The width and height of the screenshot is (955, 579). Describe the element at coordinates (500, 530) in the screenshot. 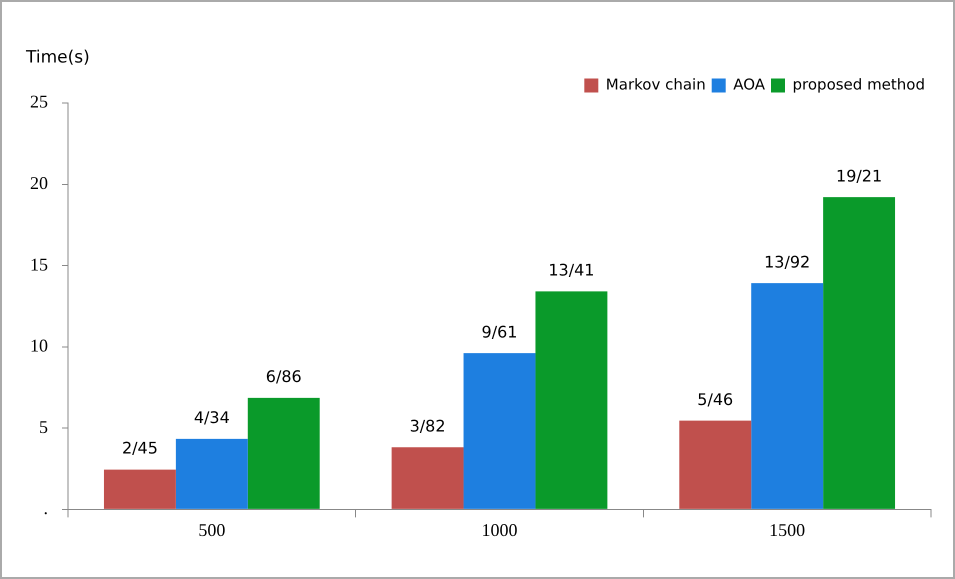

I see `x-tick-label: 1000` at that location.